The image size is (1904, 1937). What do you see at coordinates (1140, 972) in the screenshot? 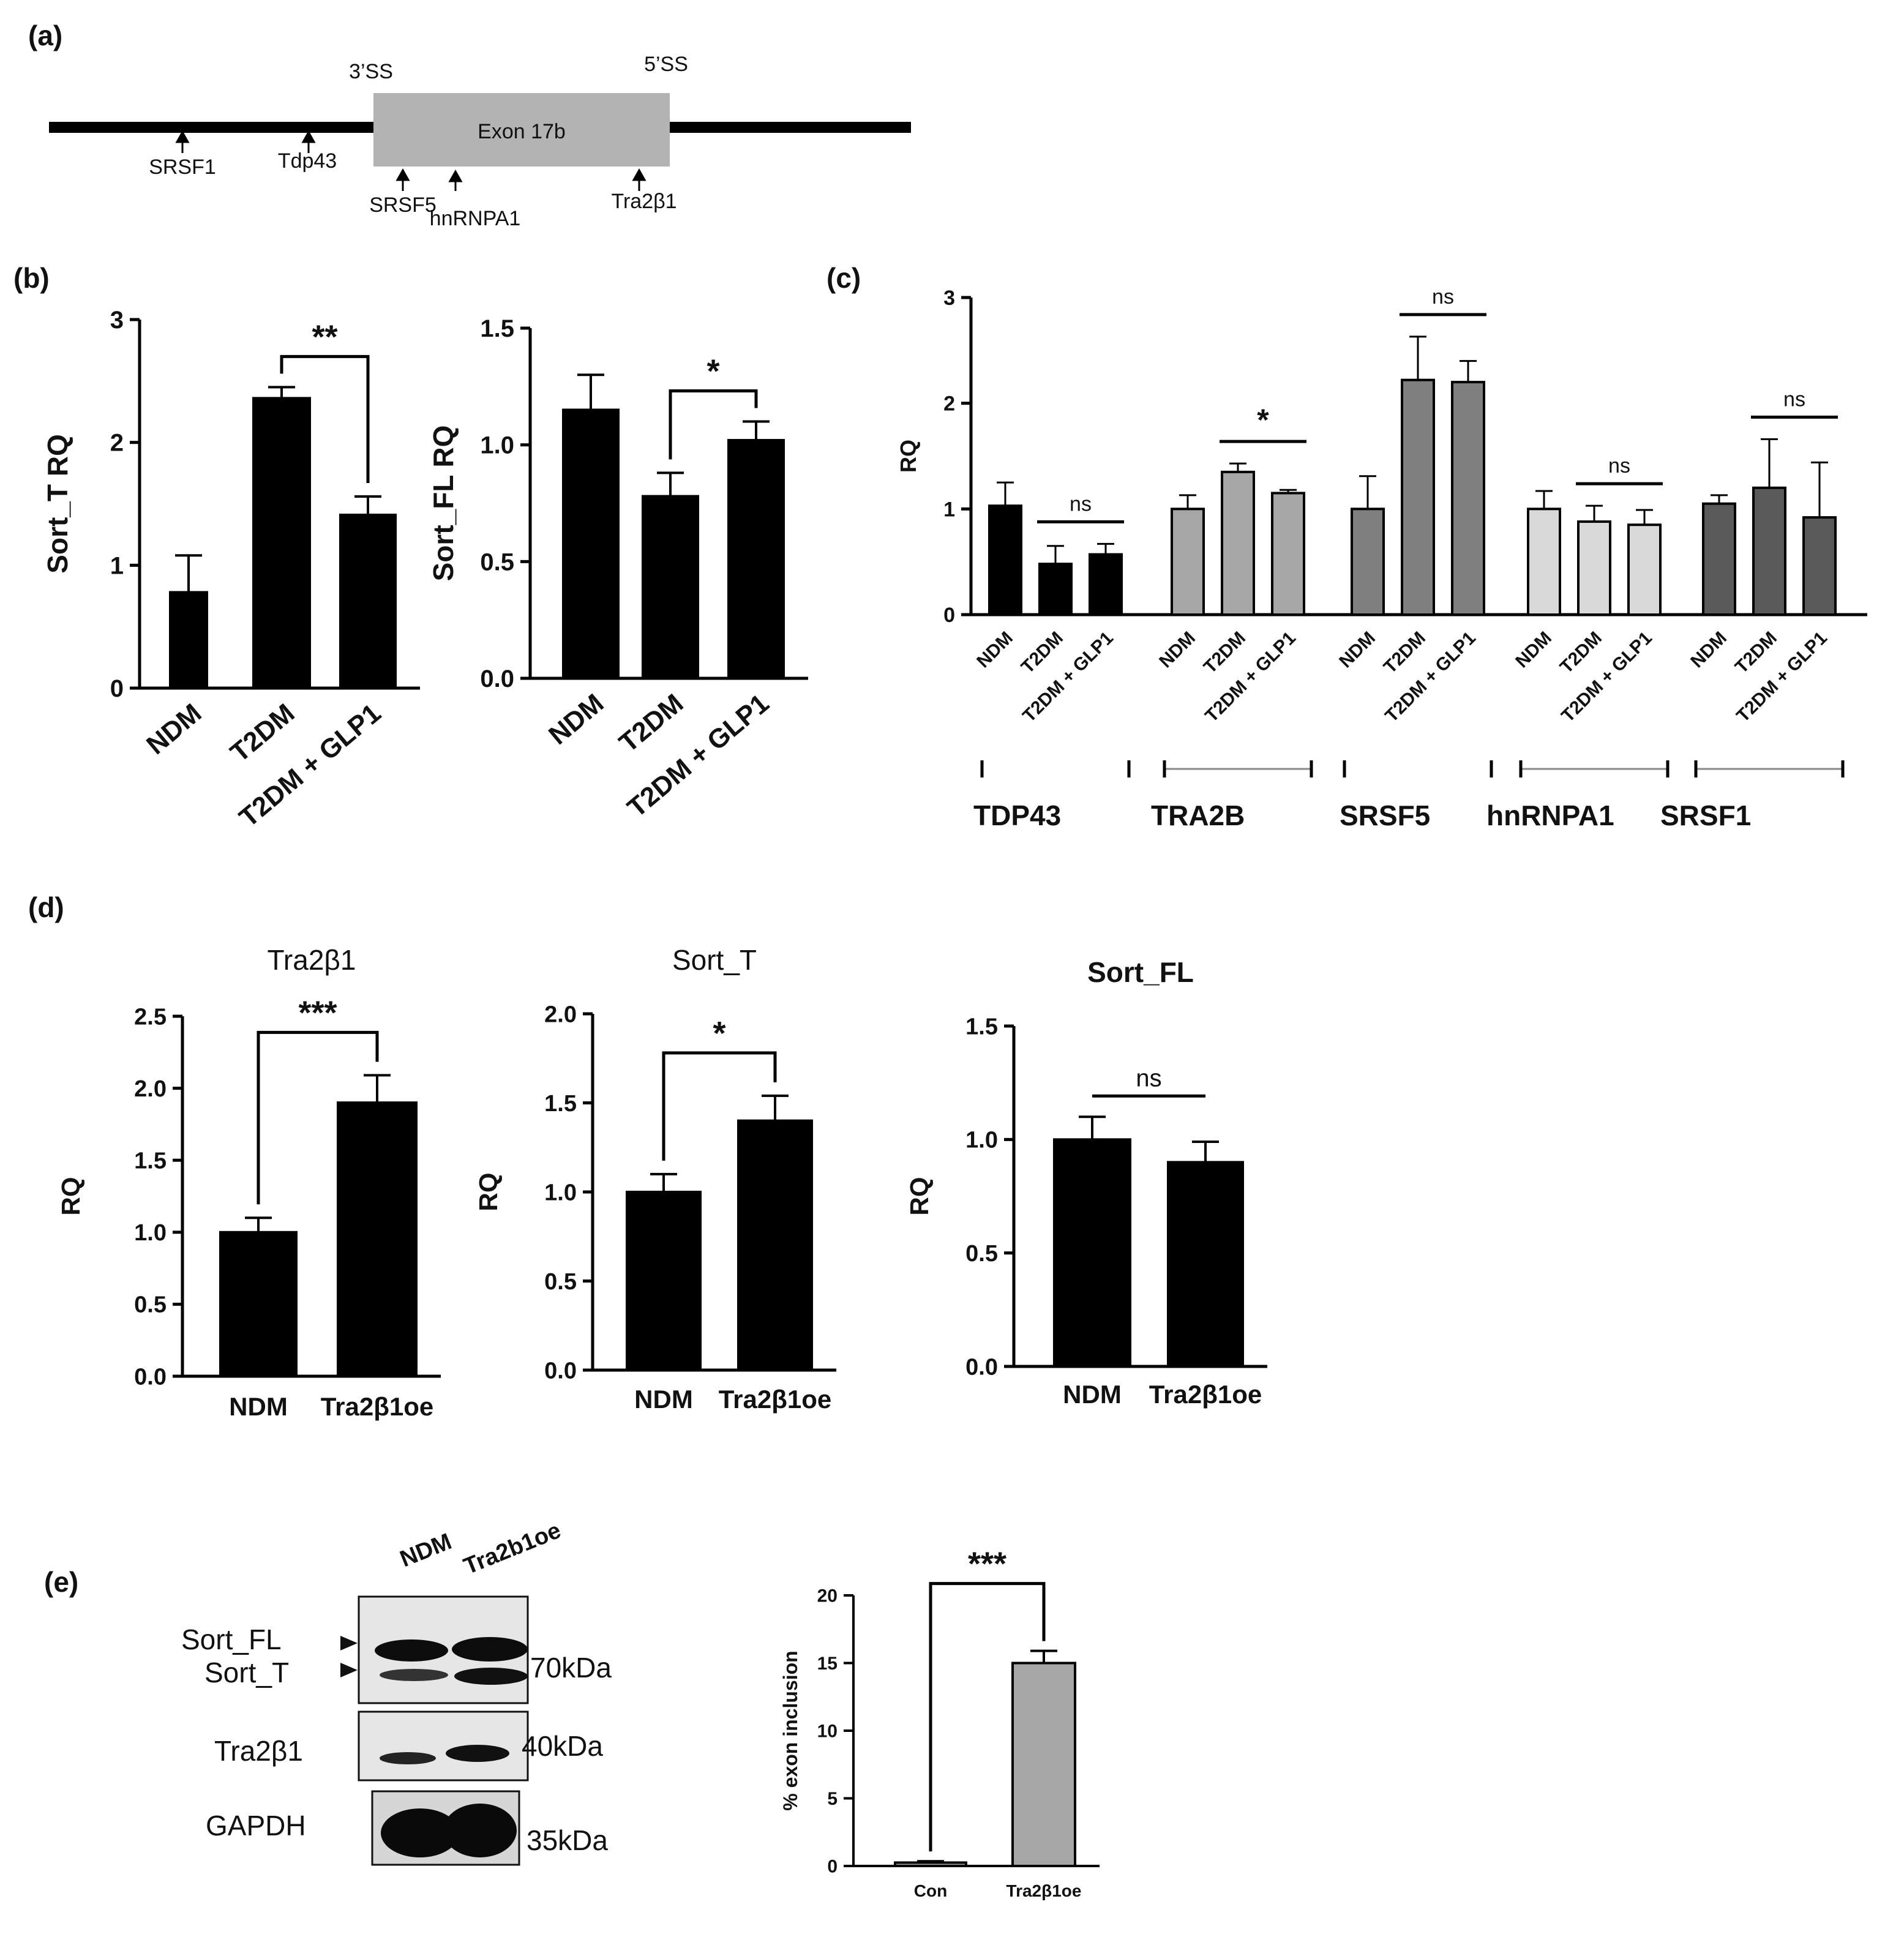
I see `chart-title: Sort_FL` at bounding box center [1140, 972].